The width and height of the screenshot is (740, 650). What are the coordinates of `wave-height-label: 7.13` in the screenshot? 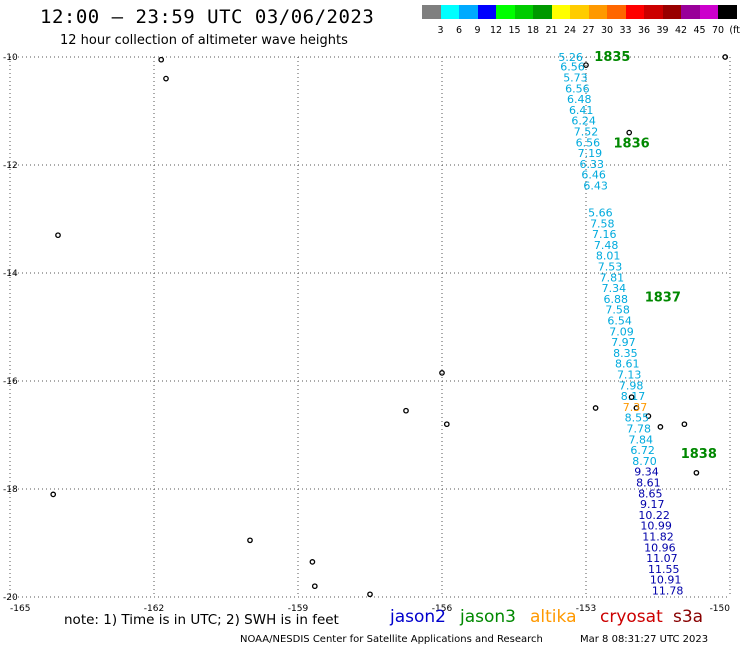 It's located at (629, 375).